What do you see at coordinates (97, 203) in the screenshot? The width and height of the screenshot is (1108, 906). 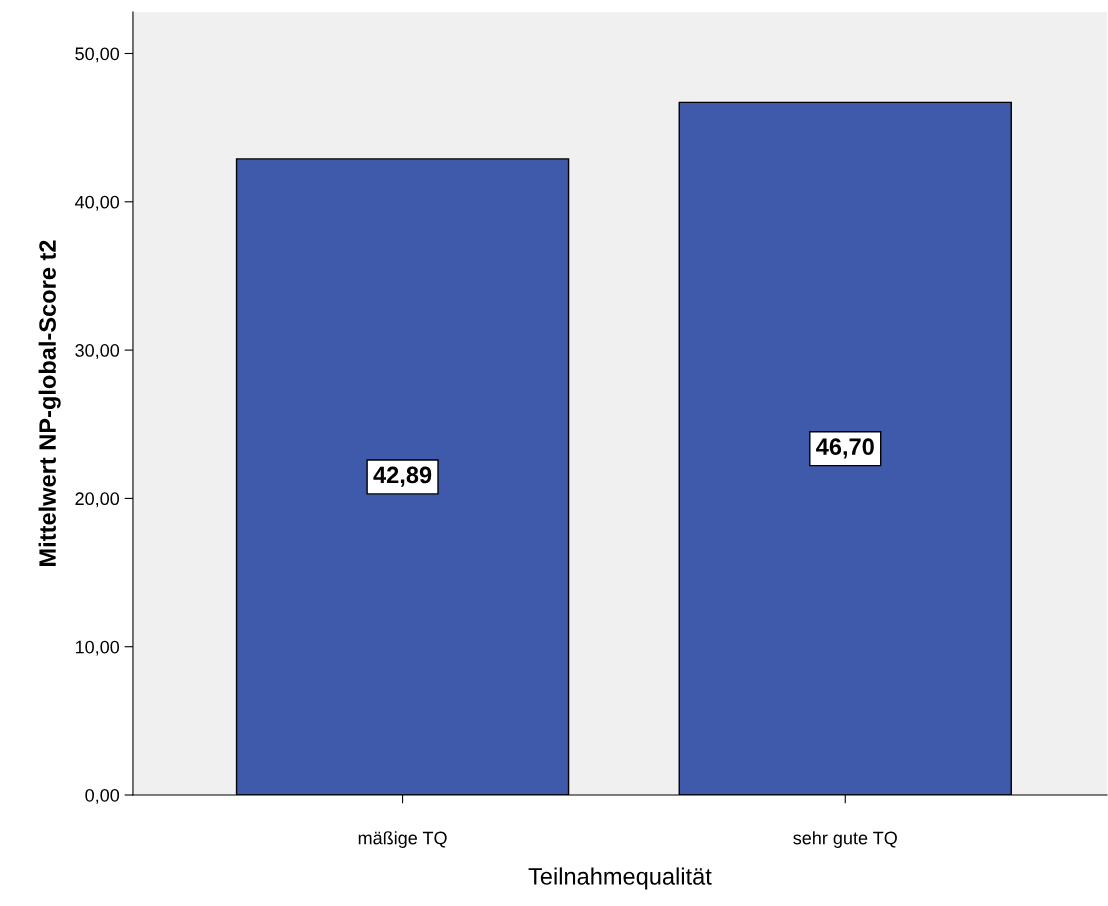 I see `y-tick-label: 40,00` at bounding box center [97, 203].